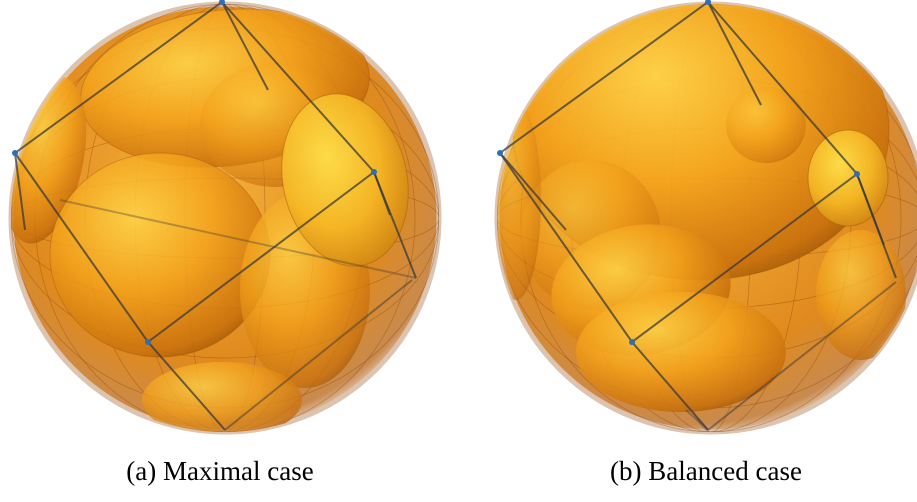 The height and width of the screenshot is (502, 917). I want to click on ellipsoid-center, so click(160, 255).